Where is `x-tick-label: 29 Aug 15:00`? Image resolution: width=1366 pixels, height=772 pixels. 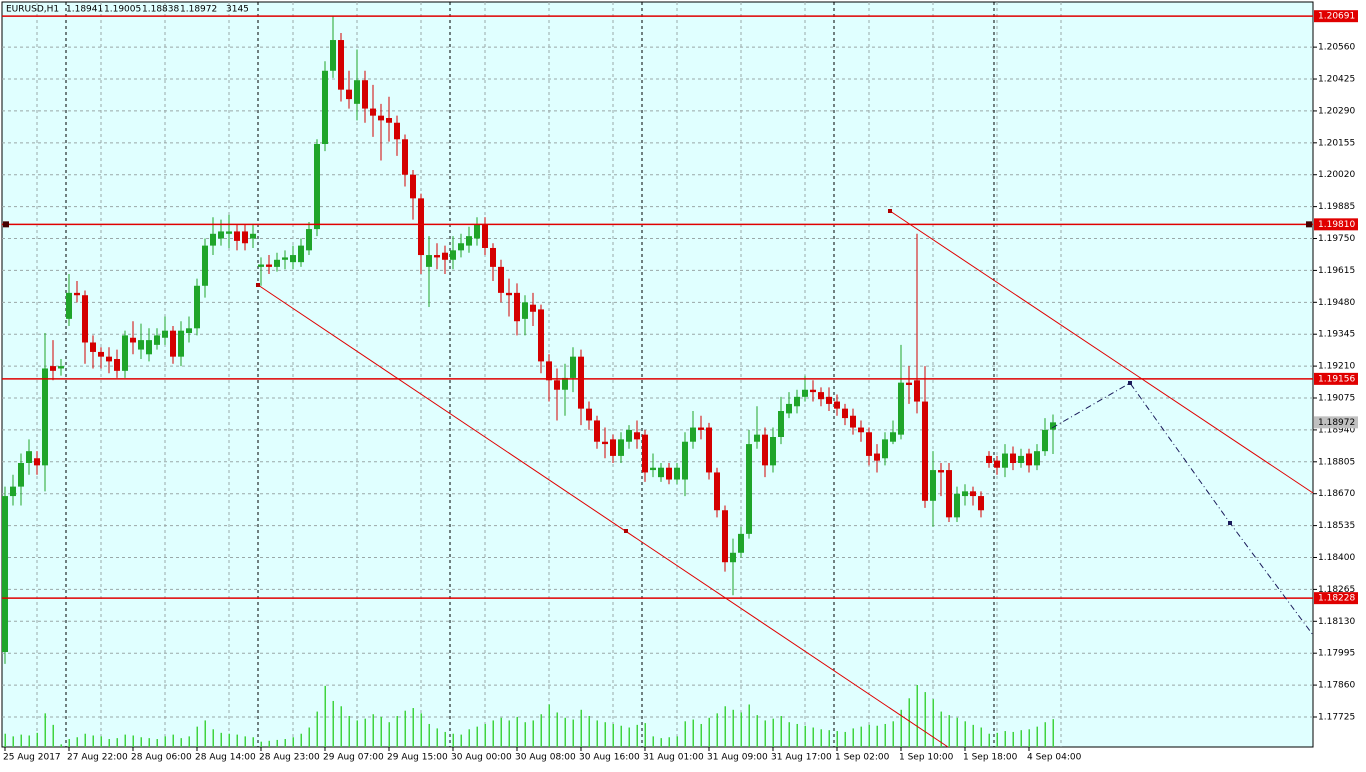
x-tick-label: 29 Aug 15:00 is located at coordinates (417, 758).